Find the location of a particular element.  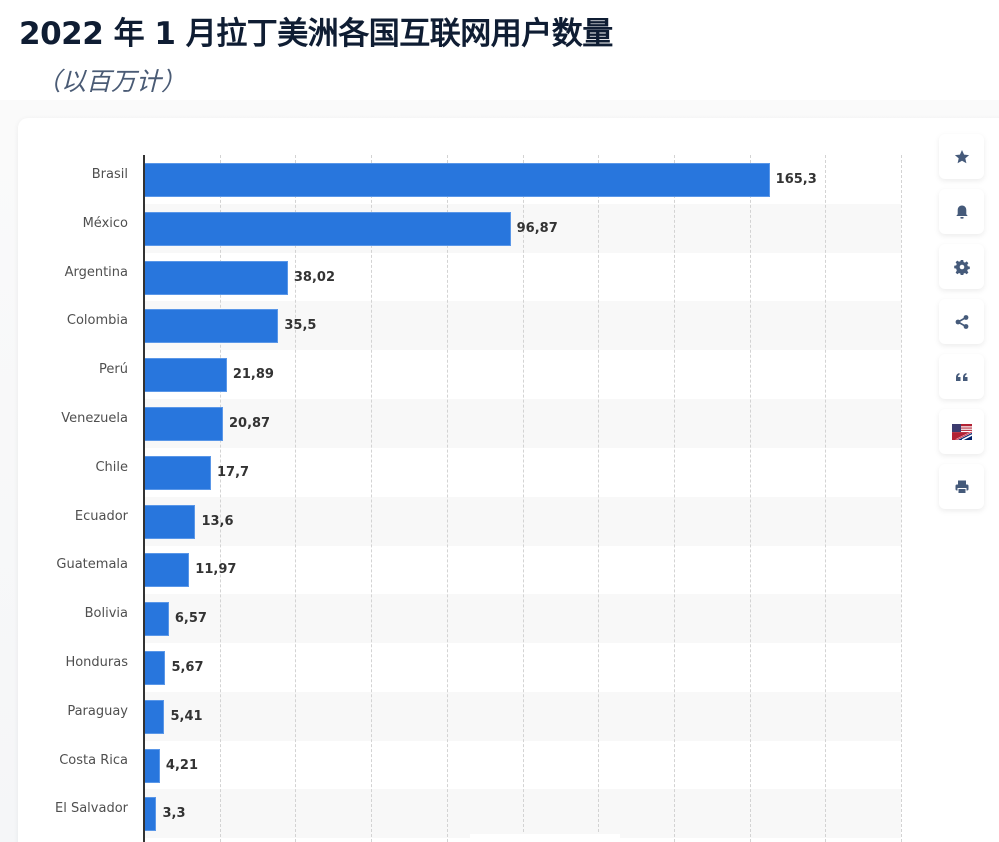

settings-button is located at coordinates (961, 266).